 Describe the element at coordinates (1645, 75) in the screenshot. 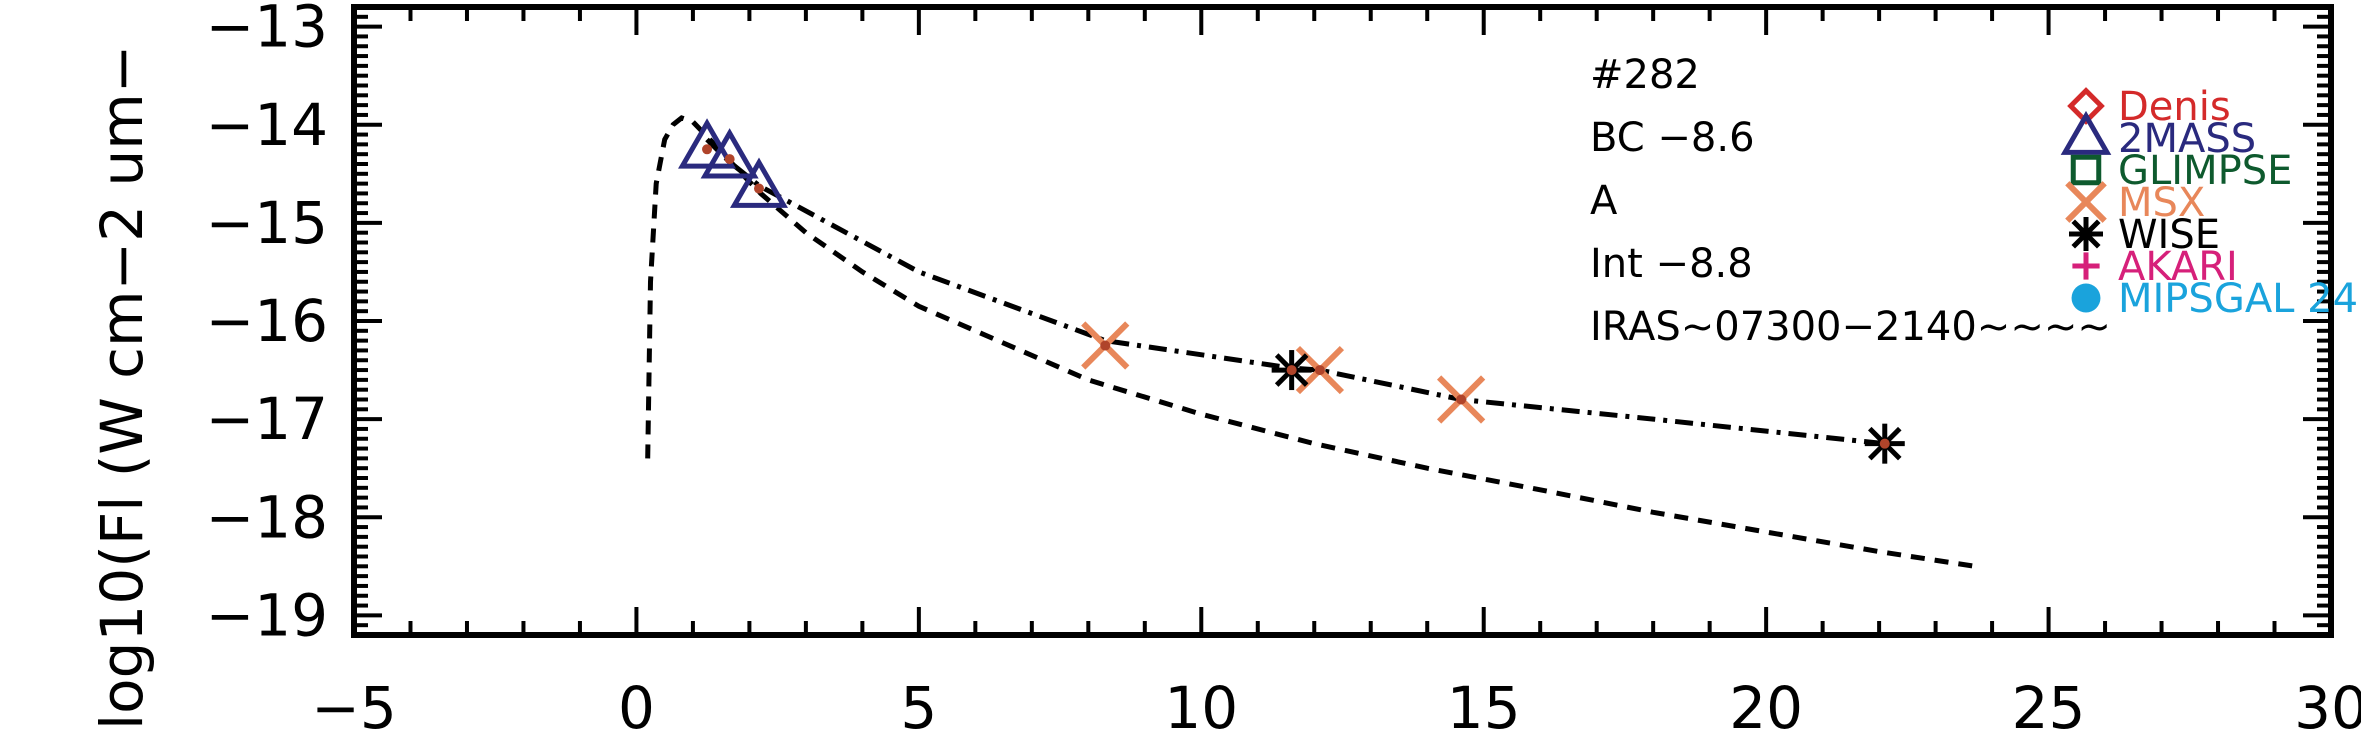

I see `annotation-line: #282` at that location.